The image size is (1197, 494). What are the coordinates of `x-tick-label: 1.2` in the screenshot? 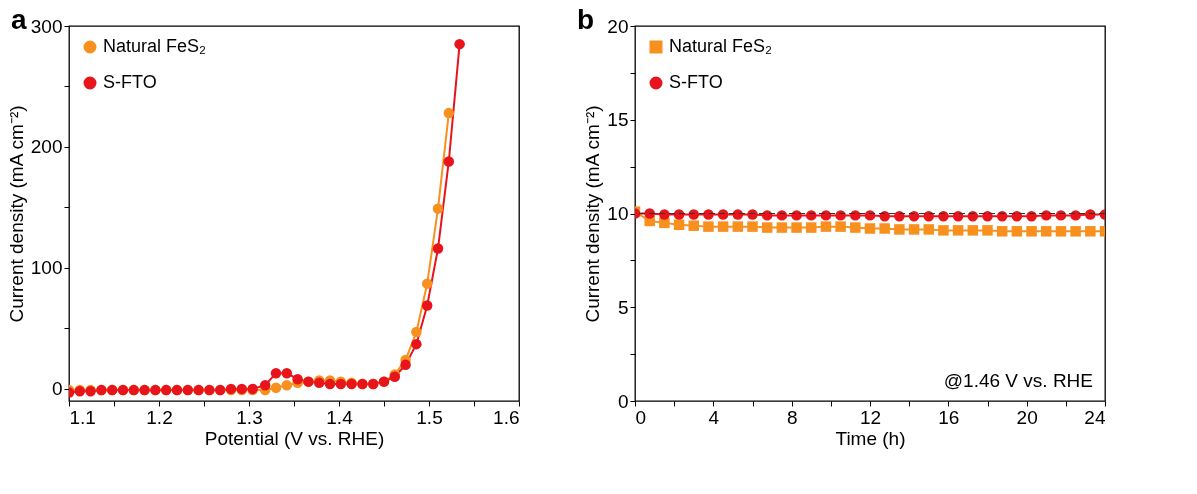 It's located at (159, 417).